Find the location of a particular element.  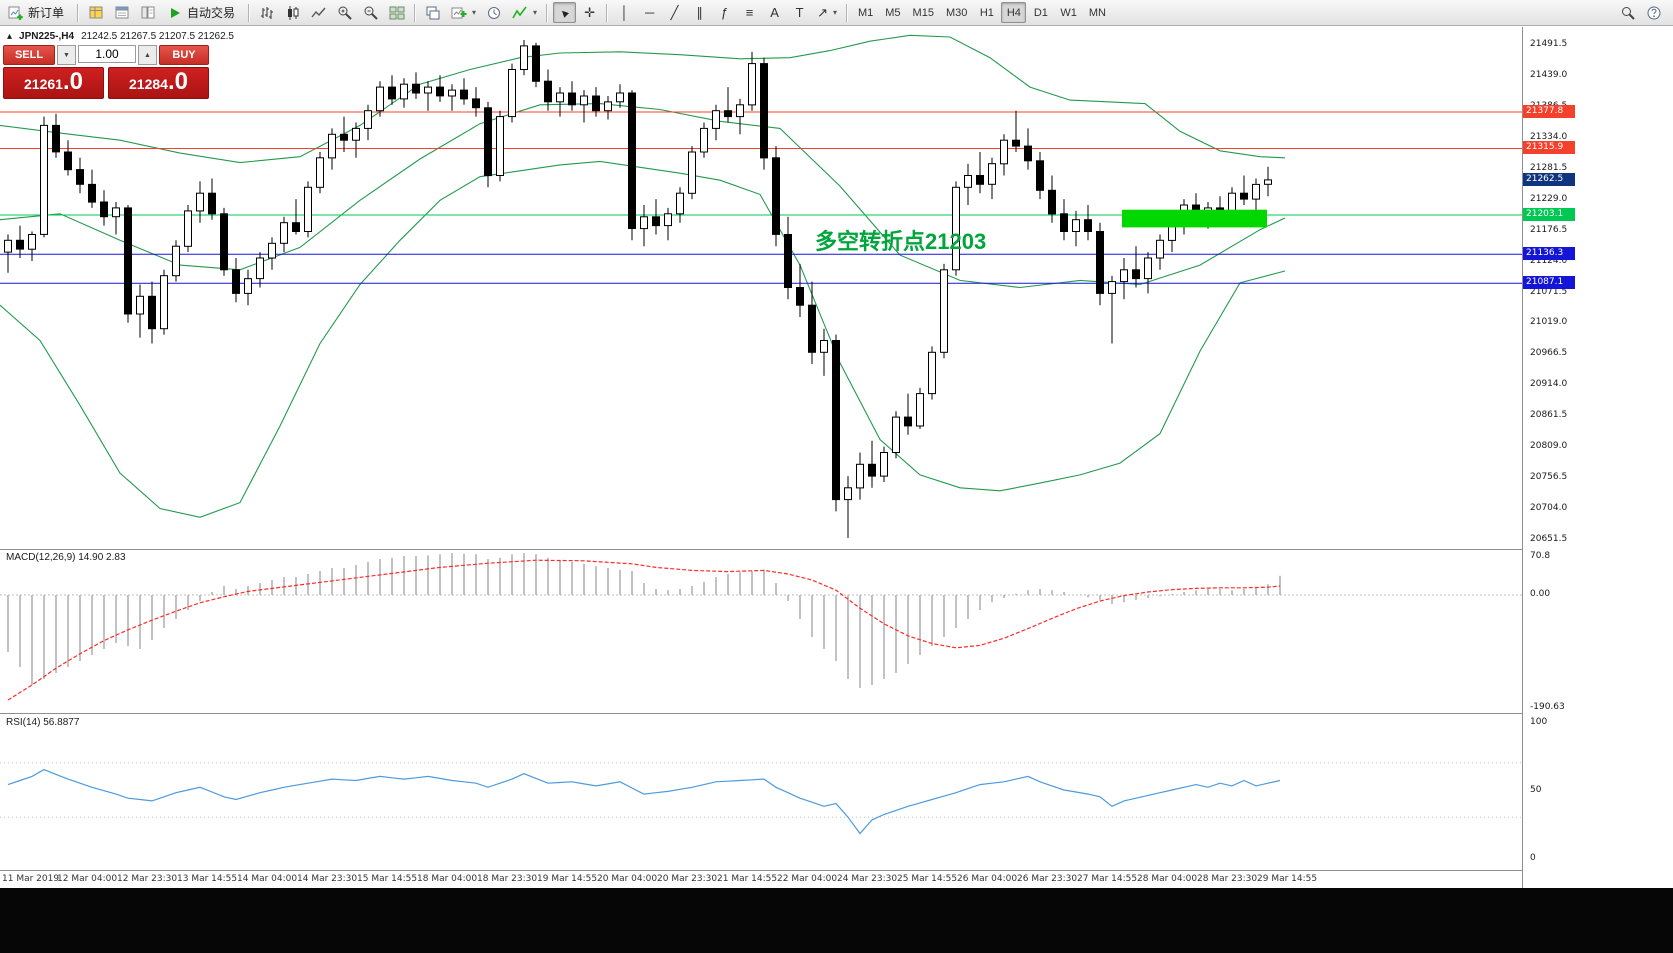

cascade-windows-button is located at coordinates (433, 12).